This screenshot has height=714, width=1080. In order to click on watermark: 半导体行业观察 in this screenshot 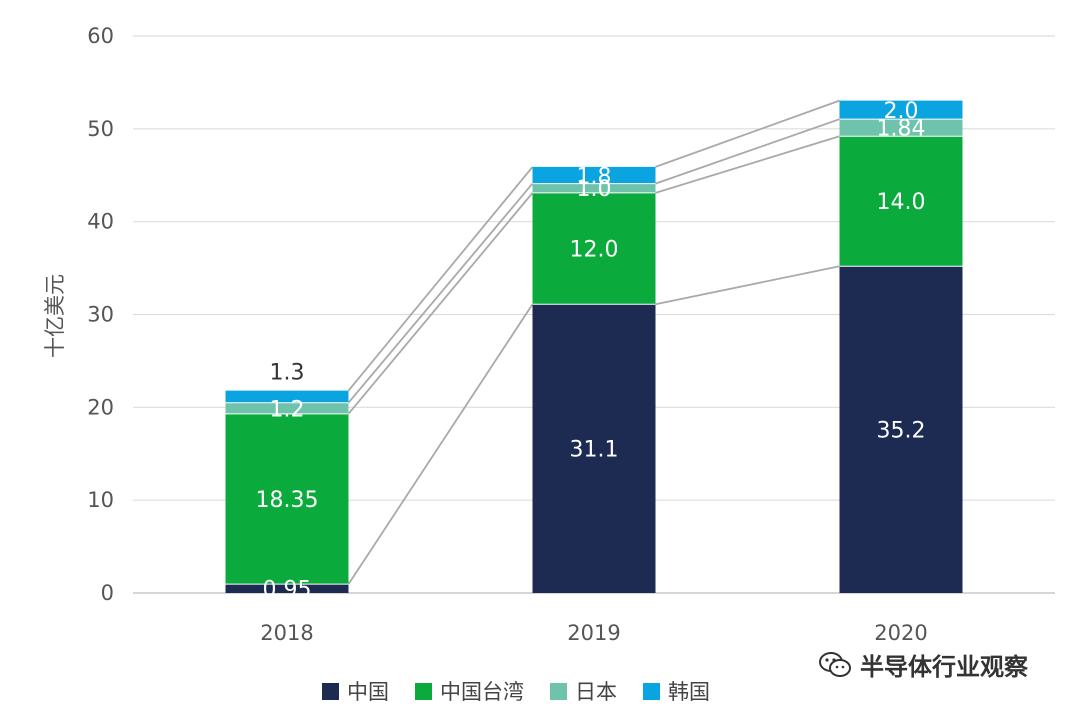, I will do `click(923, 664)`.